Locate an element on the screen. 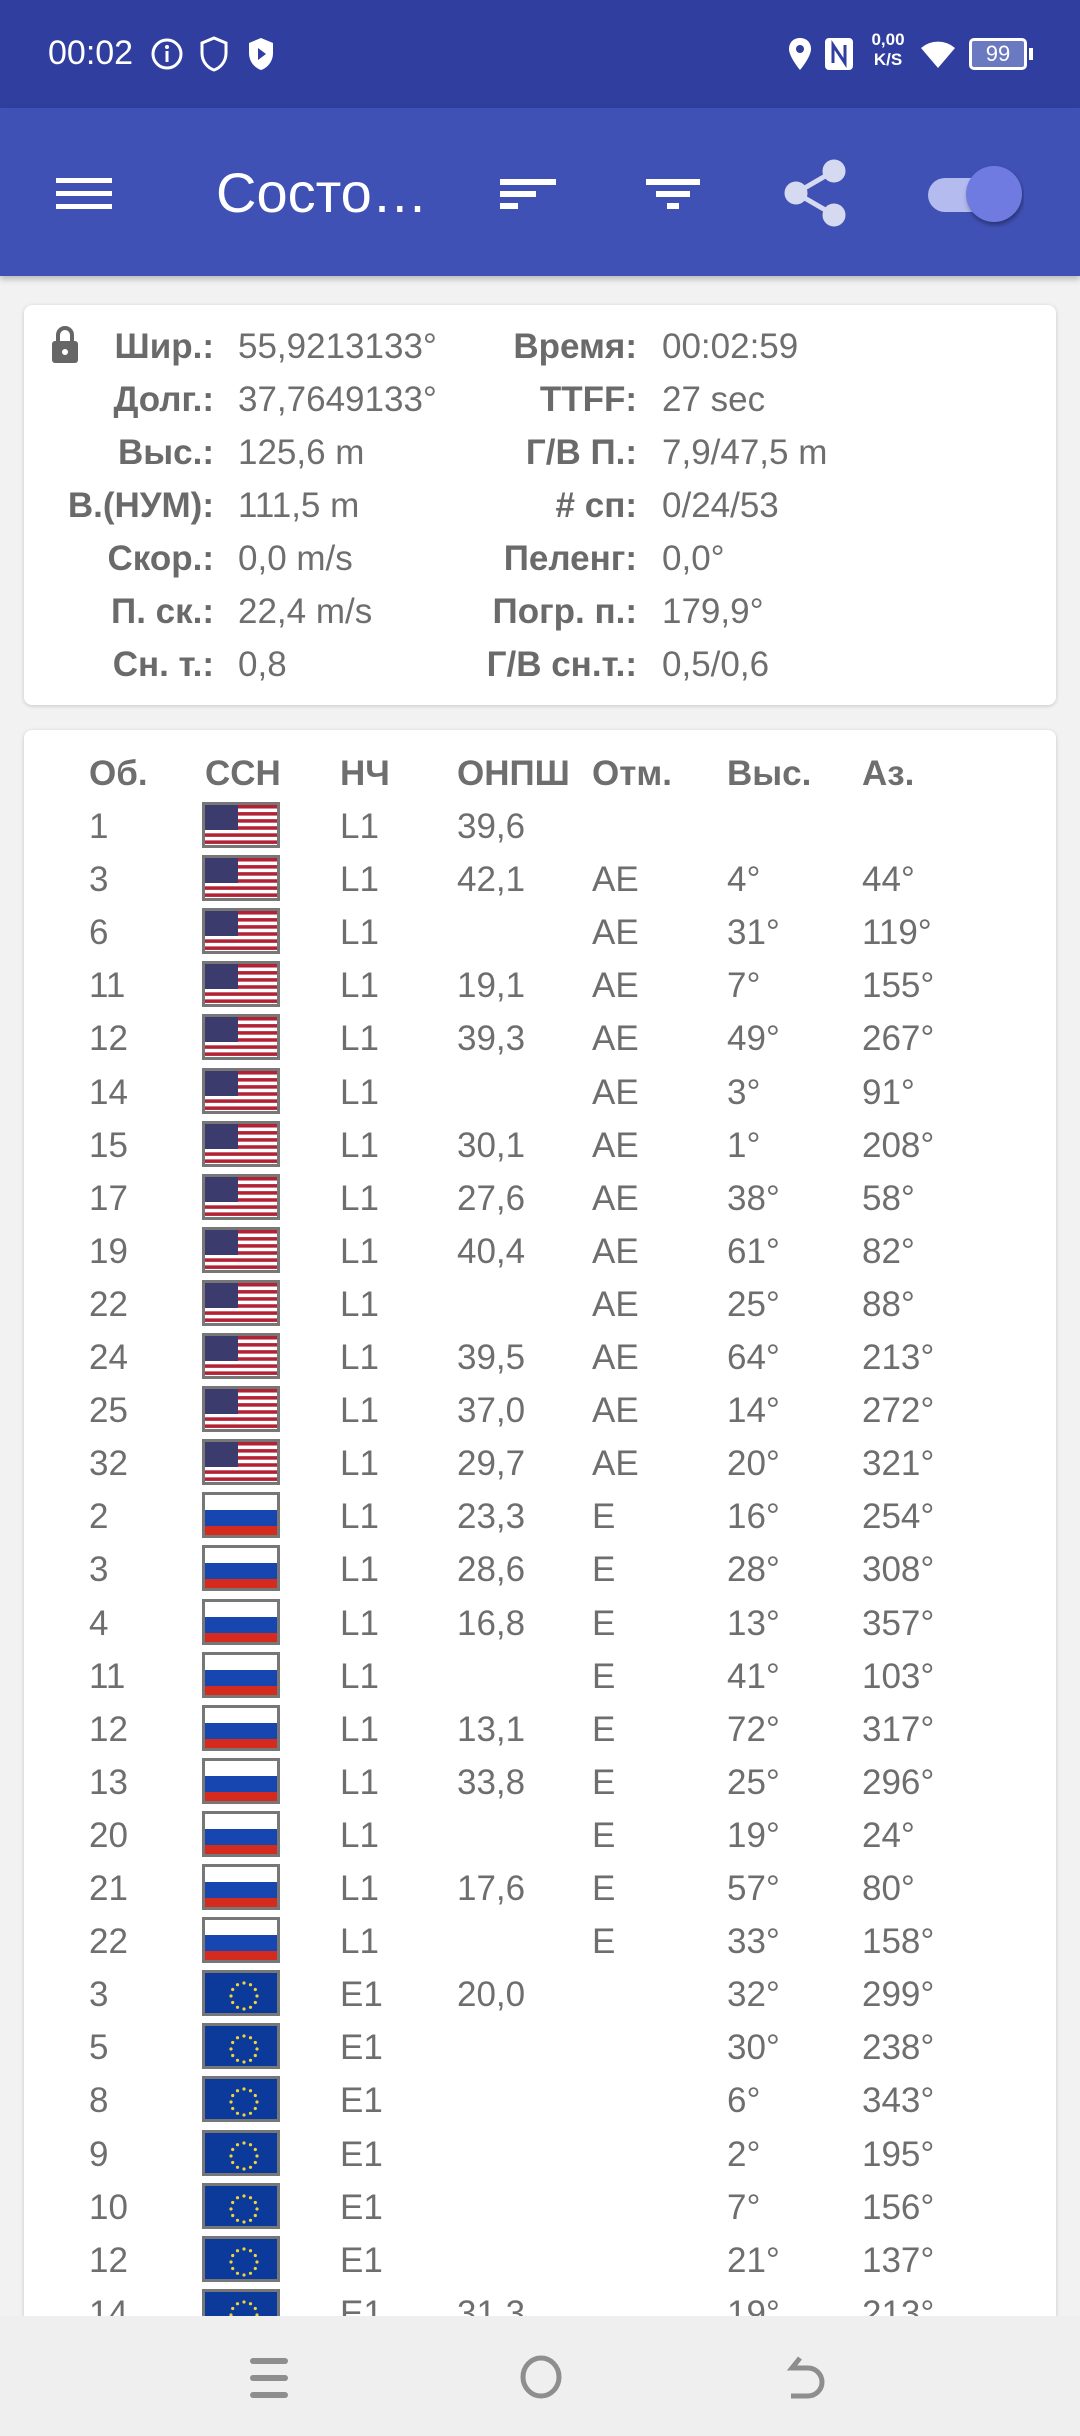 Image resolution: width=1080 pixels, height=2436 pixels. elevation: 14° is located at coordinates (753, 1411).